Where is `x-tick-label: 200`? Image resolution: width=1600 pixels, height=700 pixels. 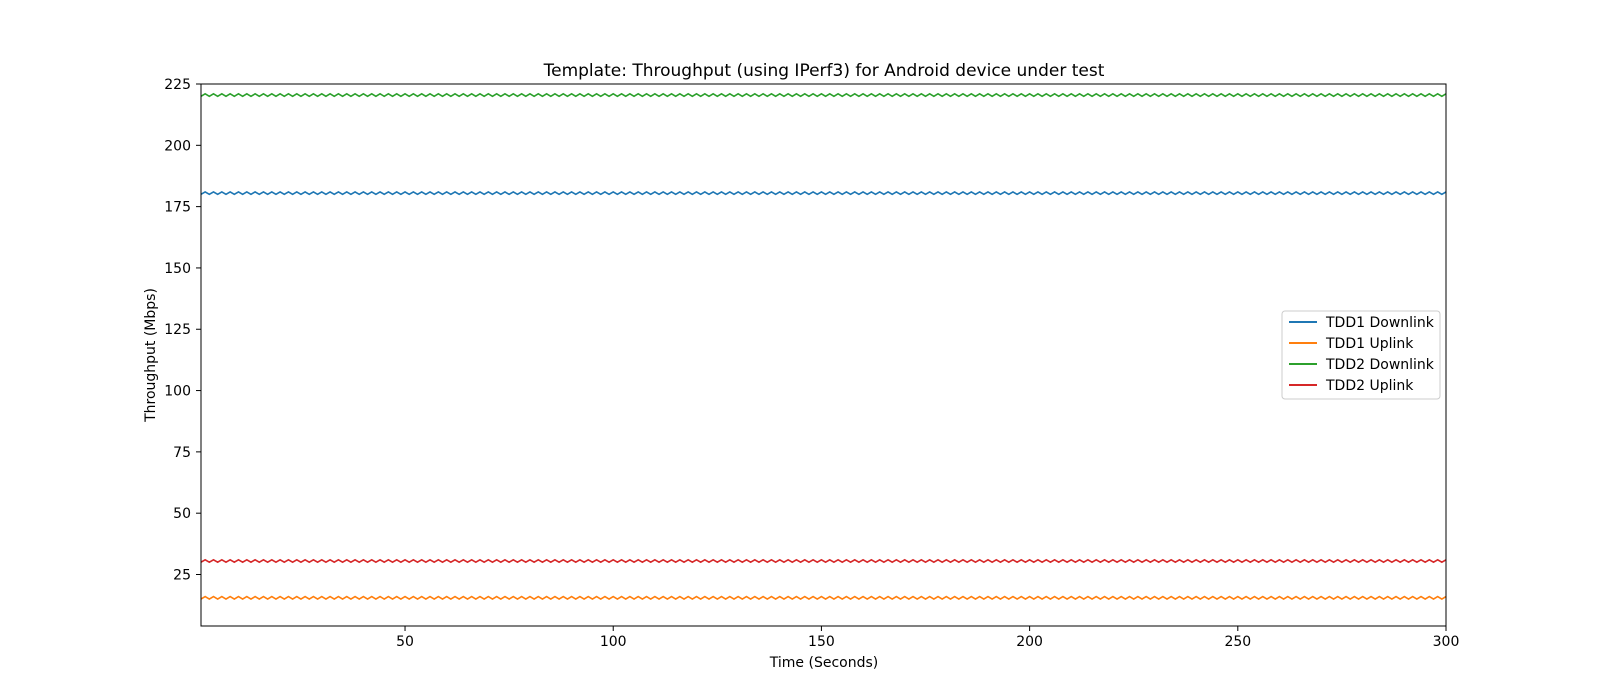 x-tick-label: 200 is located at coordinates (1029, 642).